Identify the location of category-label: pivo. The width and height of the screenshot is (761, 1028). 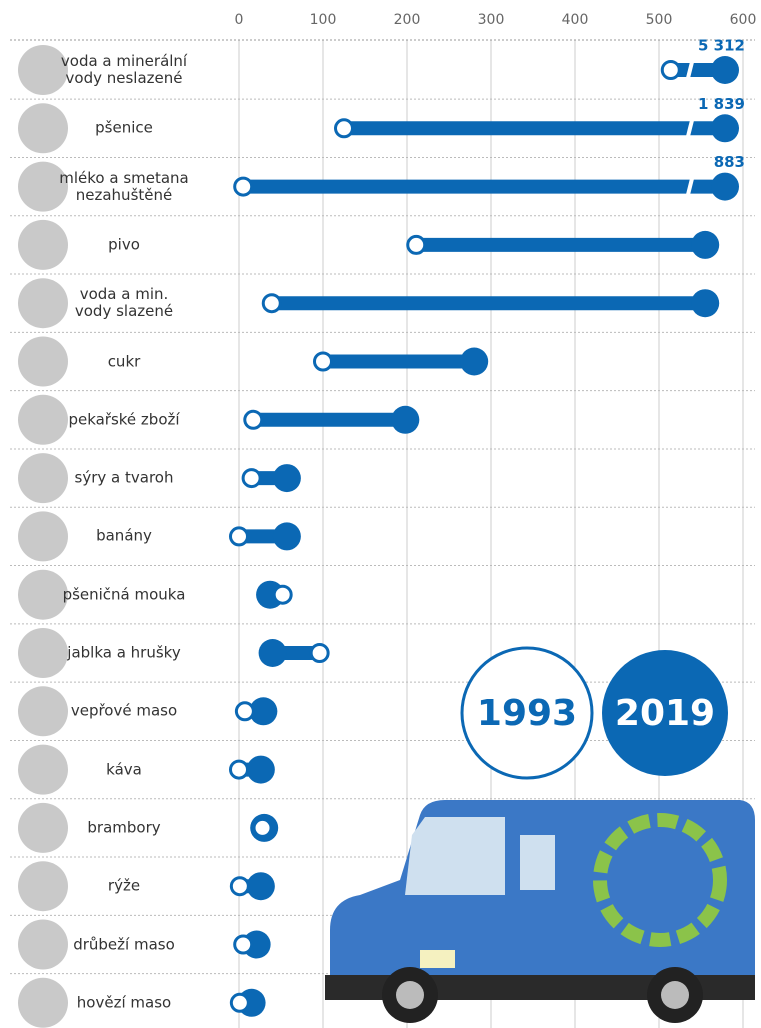
(124, 244).